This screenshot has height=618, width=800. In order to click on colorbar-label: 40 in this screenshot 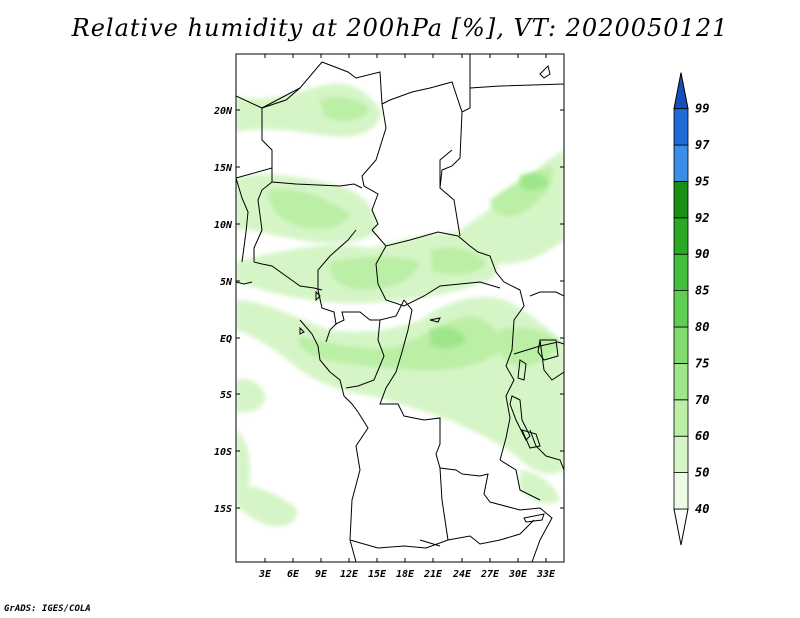, I will do `click(702, 509)`.